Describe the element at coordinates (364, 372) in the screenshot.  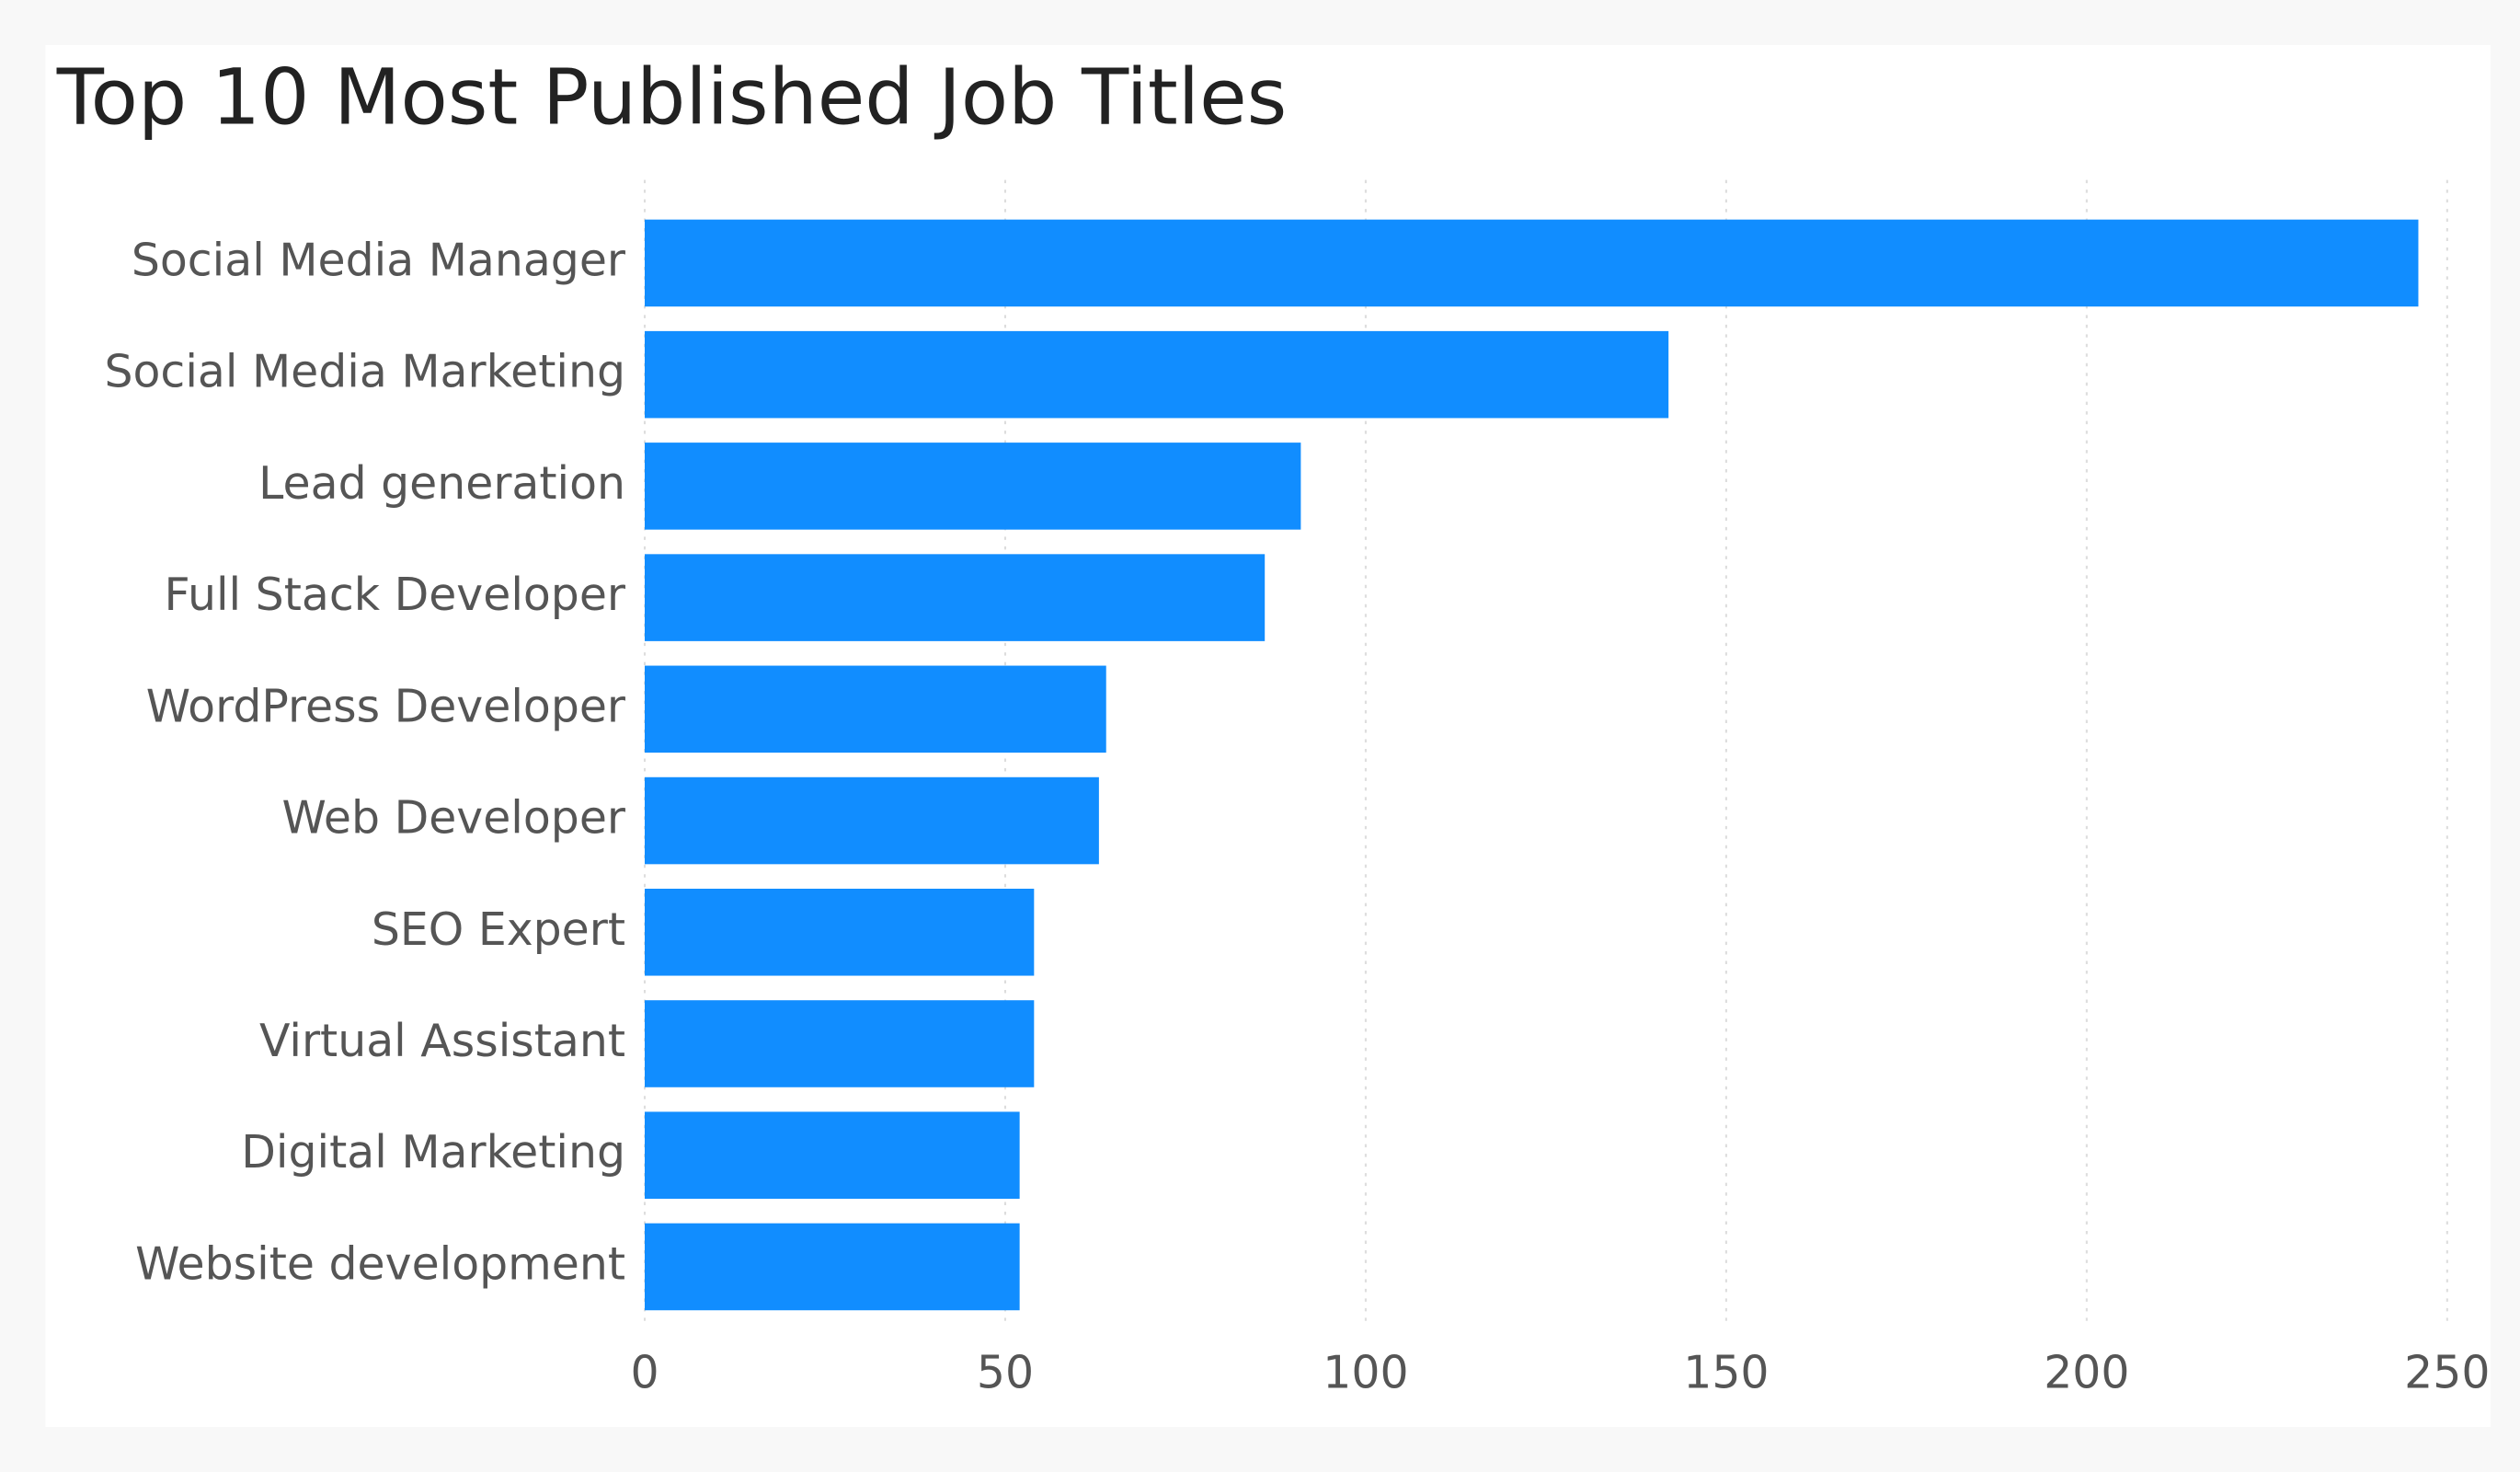
I see `y-tick-label: Social Media Marketing` at that location.